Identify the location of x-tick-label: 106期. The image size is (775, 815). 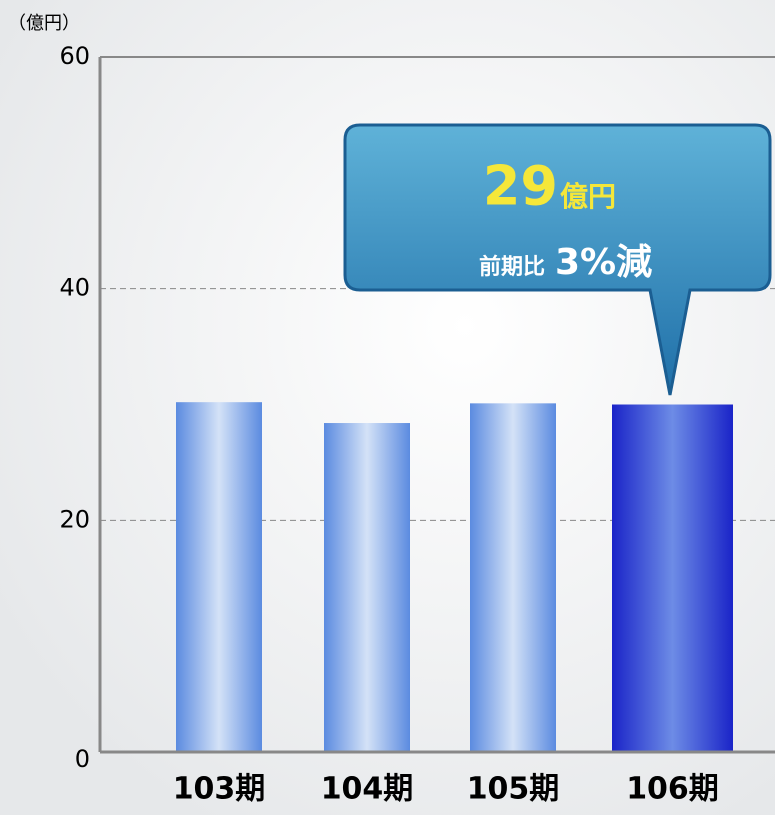
(672, 789).